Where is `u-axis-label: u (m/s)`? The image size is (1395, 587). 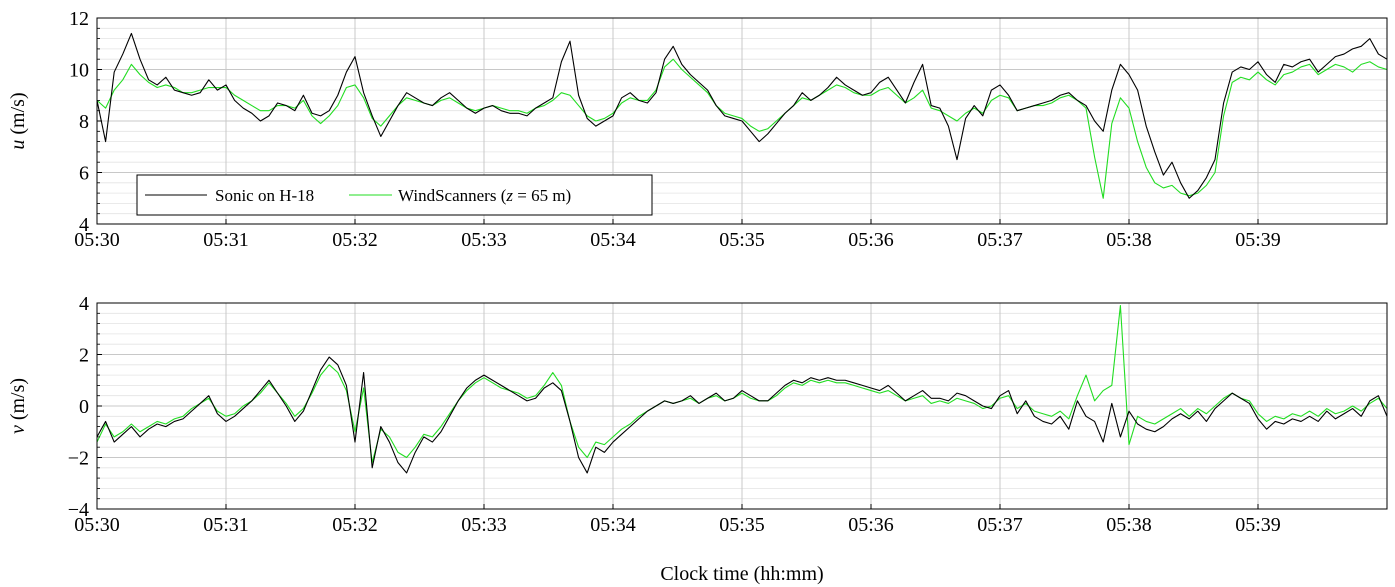
u-axis-label: u (m/s) is located at coordinates (18, 120).